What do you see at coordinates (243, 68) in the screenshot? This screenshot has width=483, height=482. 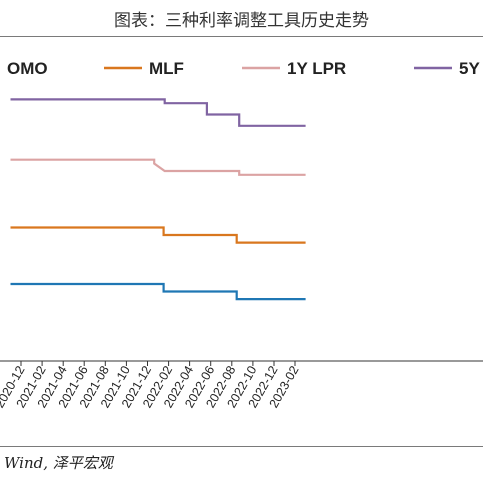 I see `chart-legend: OMO MLF 1Y LPR 5Y` at bounding box center [243, 68].